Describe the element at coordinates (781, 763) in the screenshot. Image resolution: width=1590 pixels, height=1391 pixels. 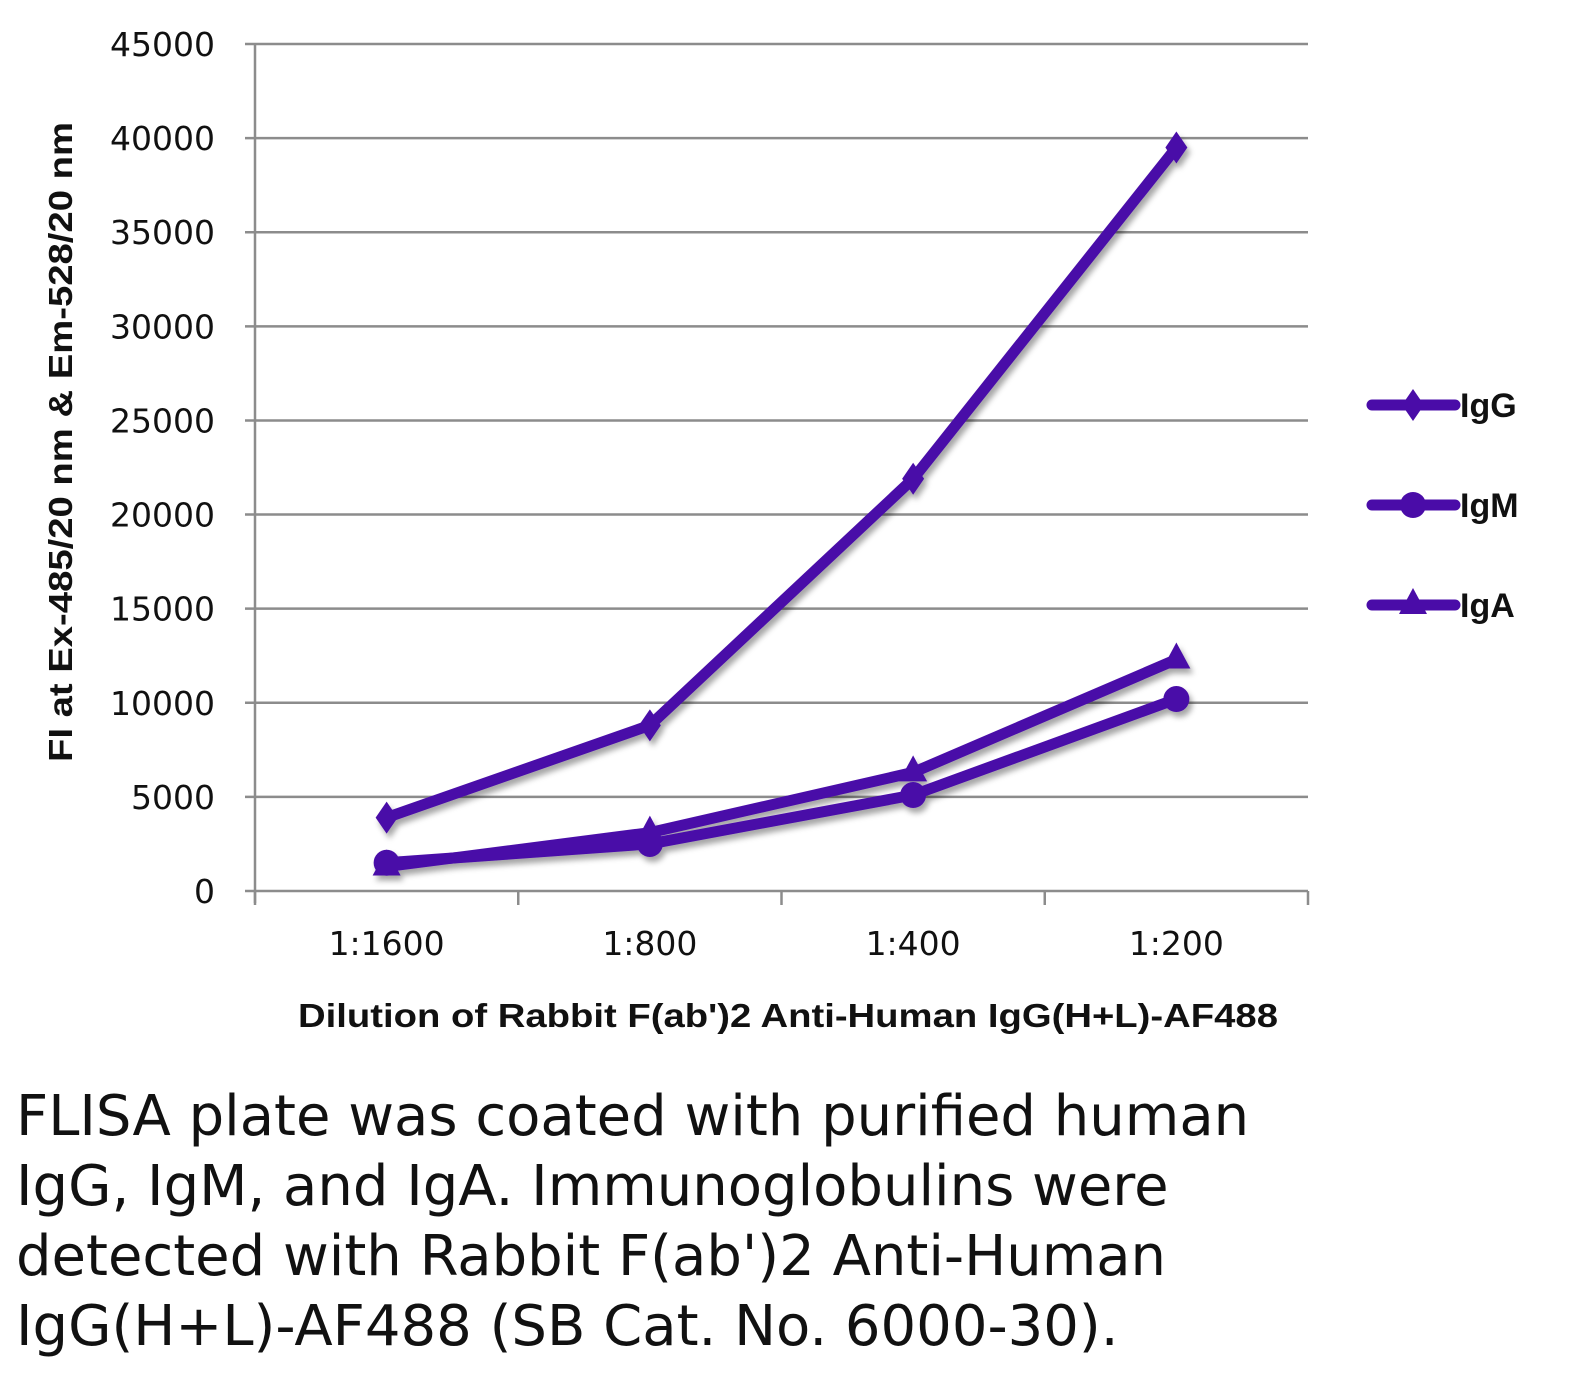
I see `series-line` at that location.